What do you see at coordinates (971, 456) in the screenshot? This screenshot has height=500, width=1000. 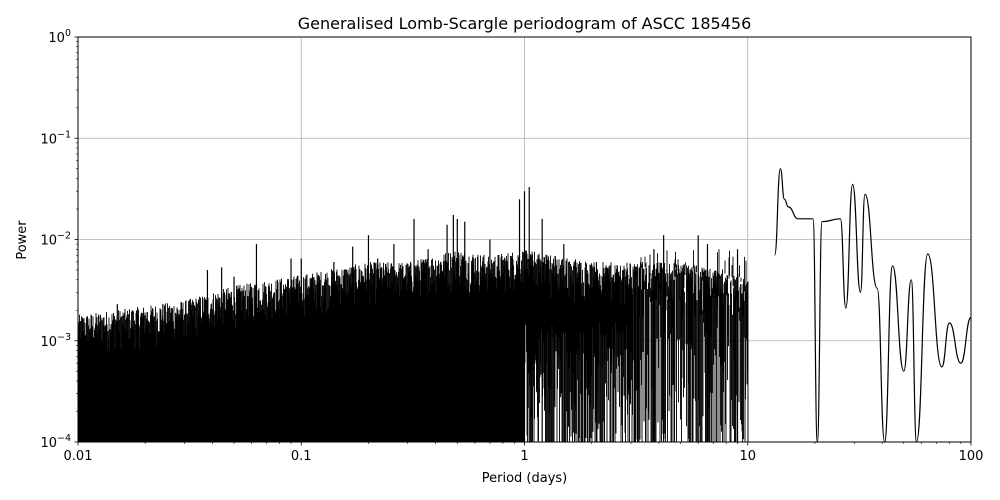 I see `x-tick-label: 100` at bounding box center [971, 456].